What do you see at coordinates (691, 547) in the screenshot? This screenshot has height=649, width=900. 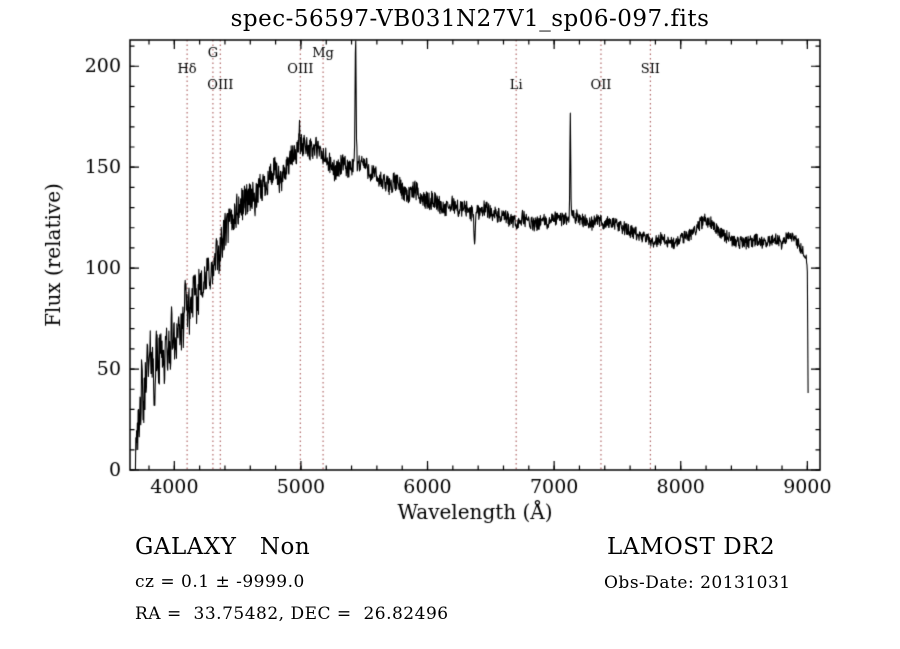 I see `survey-label: LAMOST DR2` at bounding box center [691, 547].